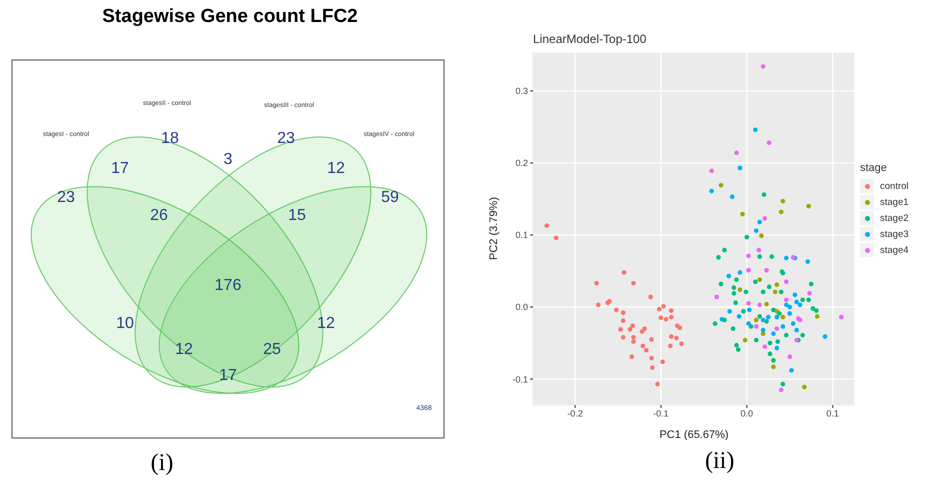  Describe the element at coordinates (230, 16) in the screenshot. I see `text: Stagewise Gene count LFC2` at that location.